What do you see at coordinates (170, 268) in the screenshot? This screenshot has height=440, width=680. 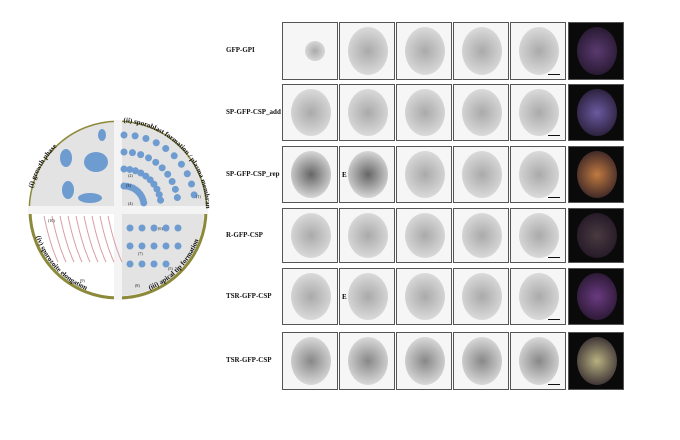 I see `stage-marker: (5)` at bounding box center [170, 268].